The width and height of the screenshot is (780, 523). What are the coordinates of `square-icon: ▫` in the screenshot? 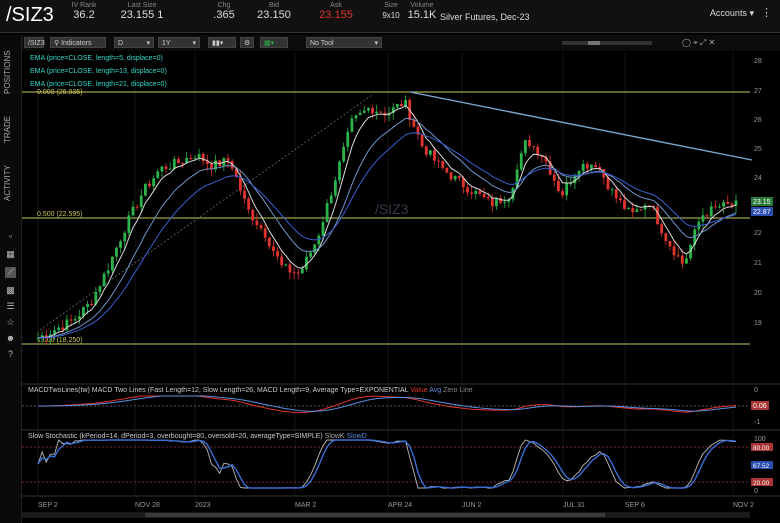 It's located at (10, 236).